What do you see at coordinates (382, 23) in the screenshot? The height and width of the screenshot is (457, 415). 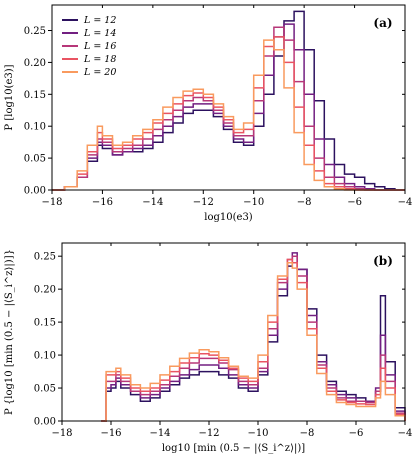 I see `panel-label: (a)` at bounding box center [382, 23].